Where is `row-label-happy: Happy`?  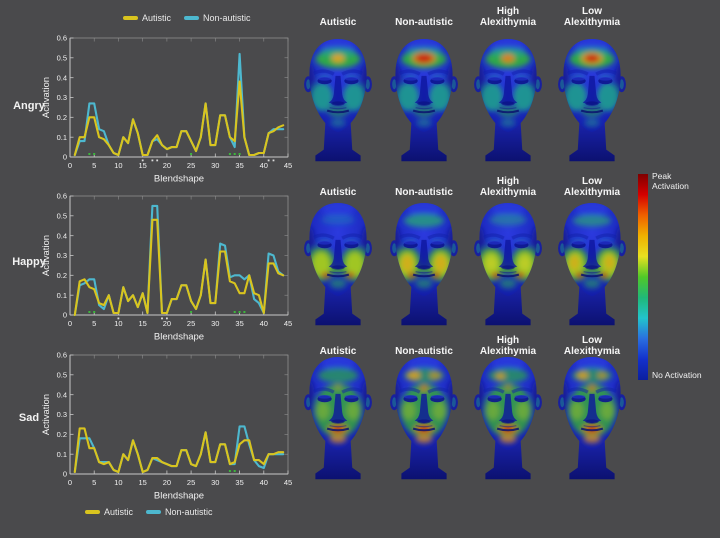 row-label-happy: Happy is located at coordinates (29, 262).